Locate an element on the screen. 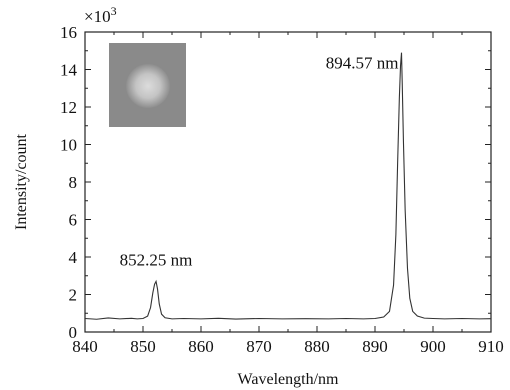 The image size is (510, 390). x-tick-label: 910 is located at coordinates (491, 346).